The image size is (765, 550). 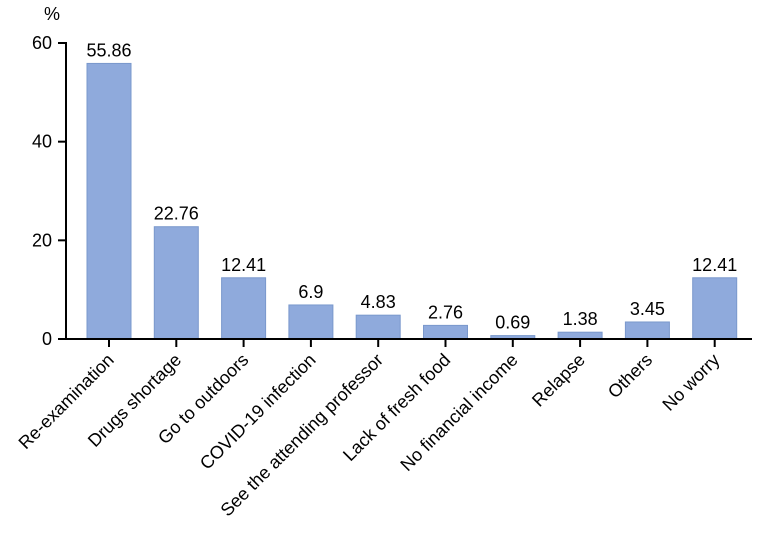 I want to click on y-tick-label: 20, so click(x=42, y=240).